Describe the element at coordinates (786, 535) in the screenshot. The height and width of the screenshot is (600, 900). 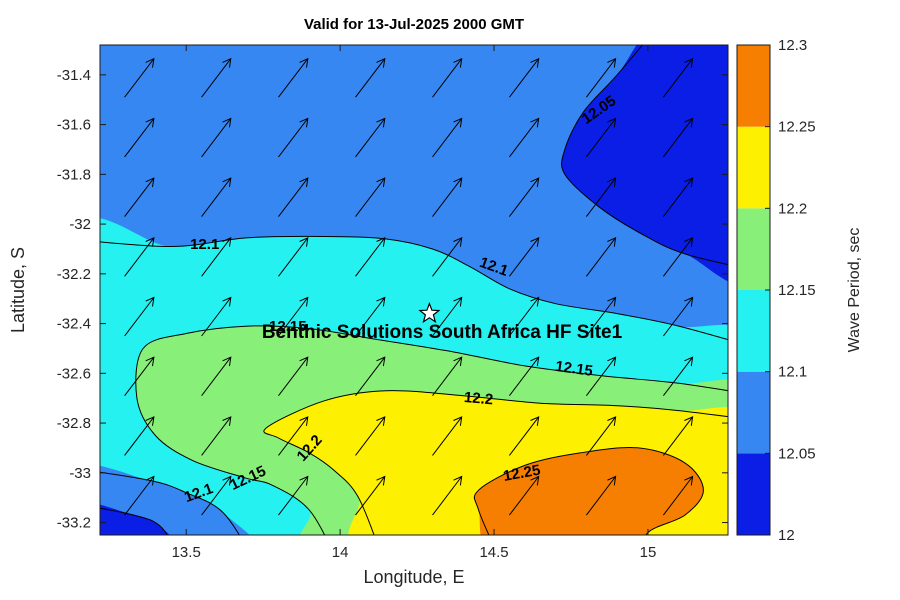
I see `colorbar-tick-label: 12` at that location.